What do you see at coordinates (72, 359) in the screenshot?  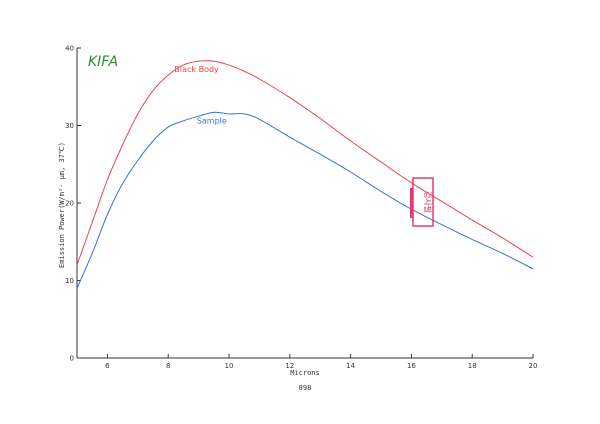 I see `y-tick-label: 0` at bounding box center [72, 359].